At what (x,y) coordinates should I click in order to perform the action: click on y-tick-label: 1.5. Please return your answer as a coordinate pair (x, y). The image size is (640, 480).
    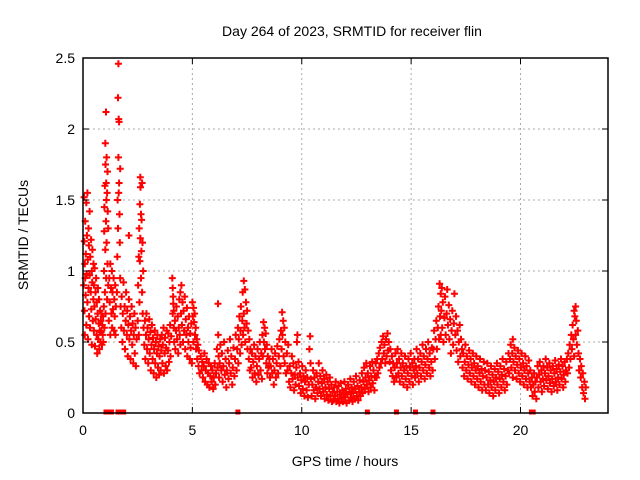
    Looking at the image, I should click on (66, 200).